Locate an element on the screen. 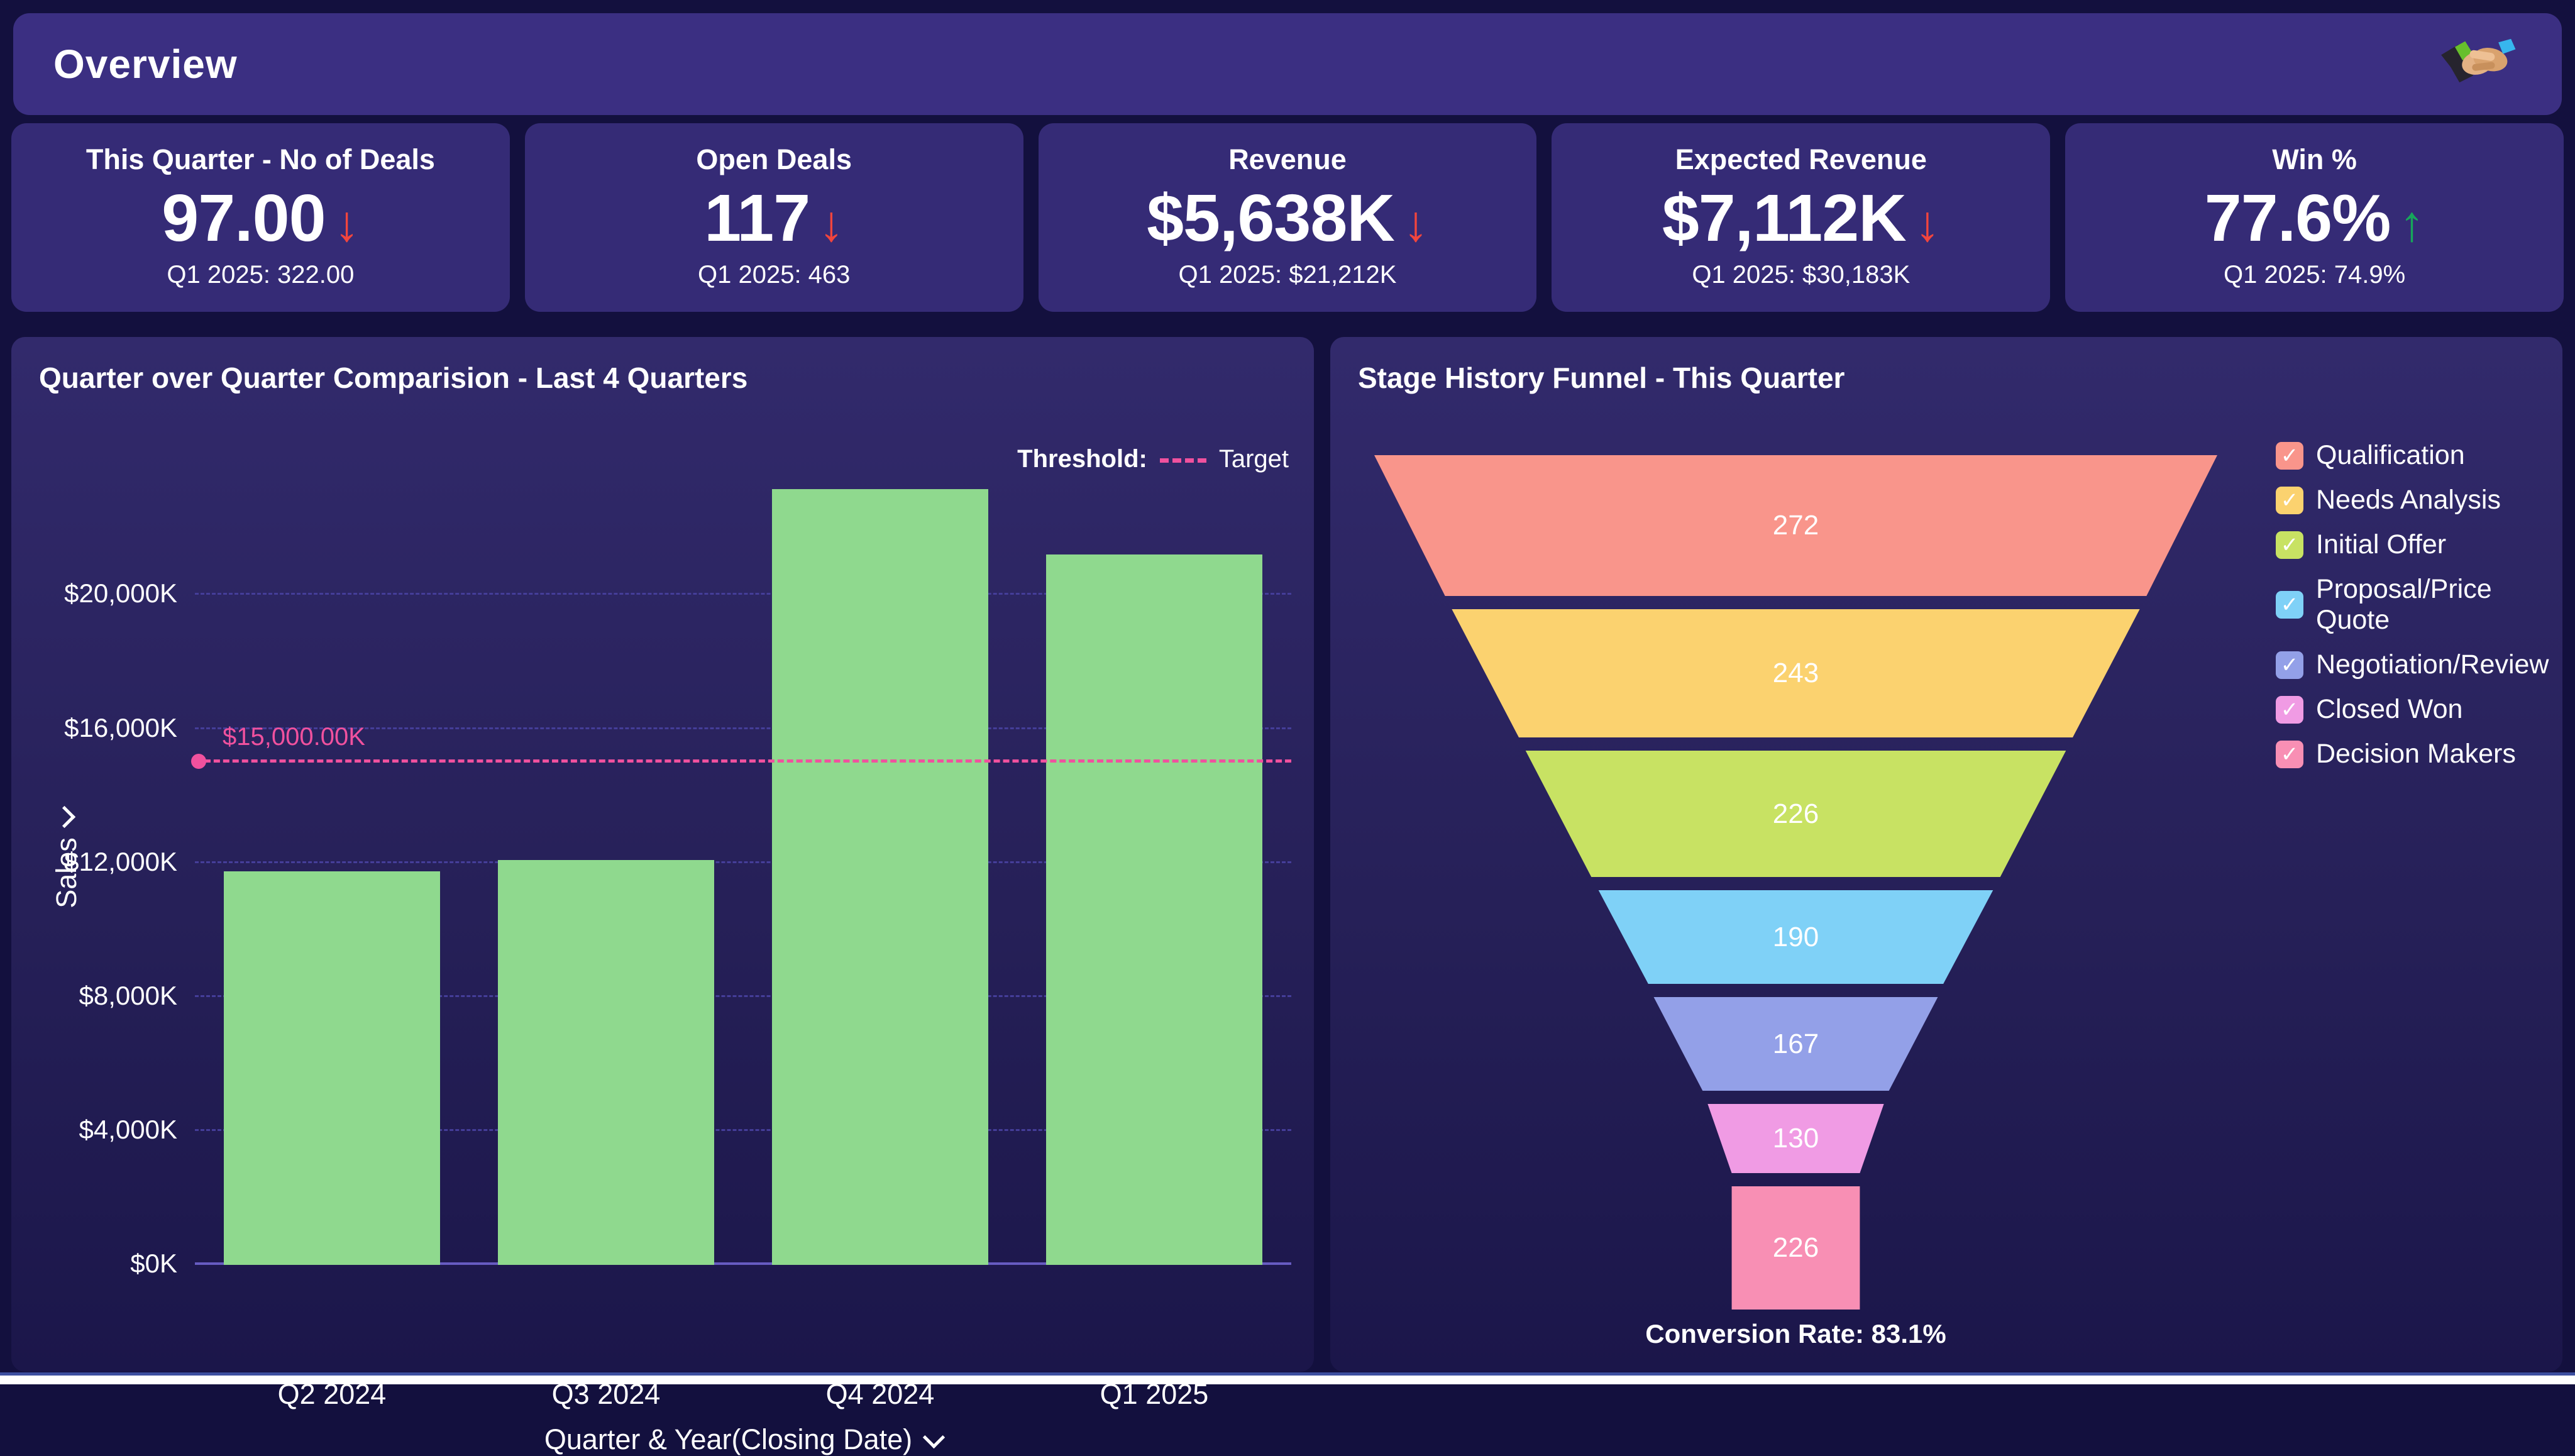 The height and width of the screenshot is (1456, 2575). legend-item-proposal-price-quote: ✓ Proposal/Price Quote is located at coordinates (2419, 605).